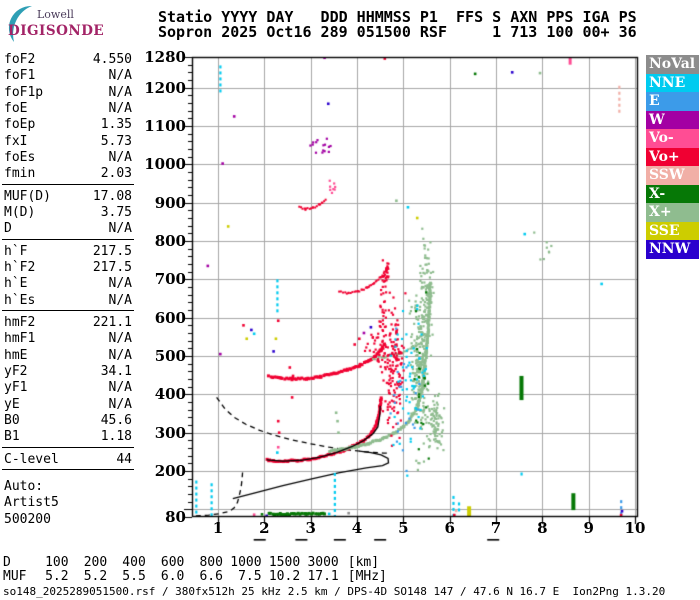 Image resolution: width=700 pixels, height=600 pixels. What do you see at coordinates (68, 76) in the screenshot?
I see `param-row: foF1 N/A` at bounding box center [68, 76].